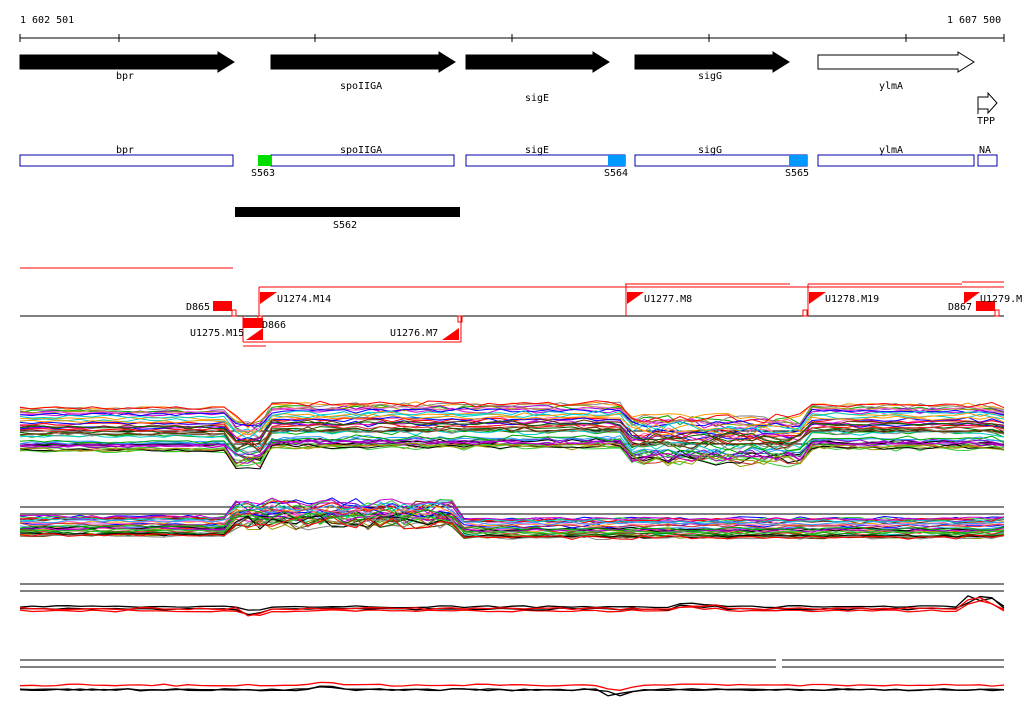 This screenshot has height=714, width=1024. I want to click on gene-sigE: sigE, so click(537, 77).